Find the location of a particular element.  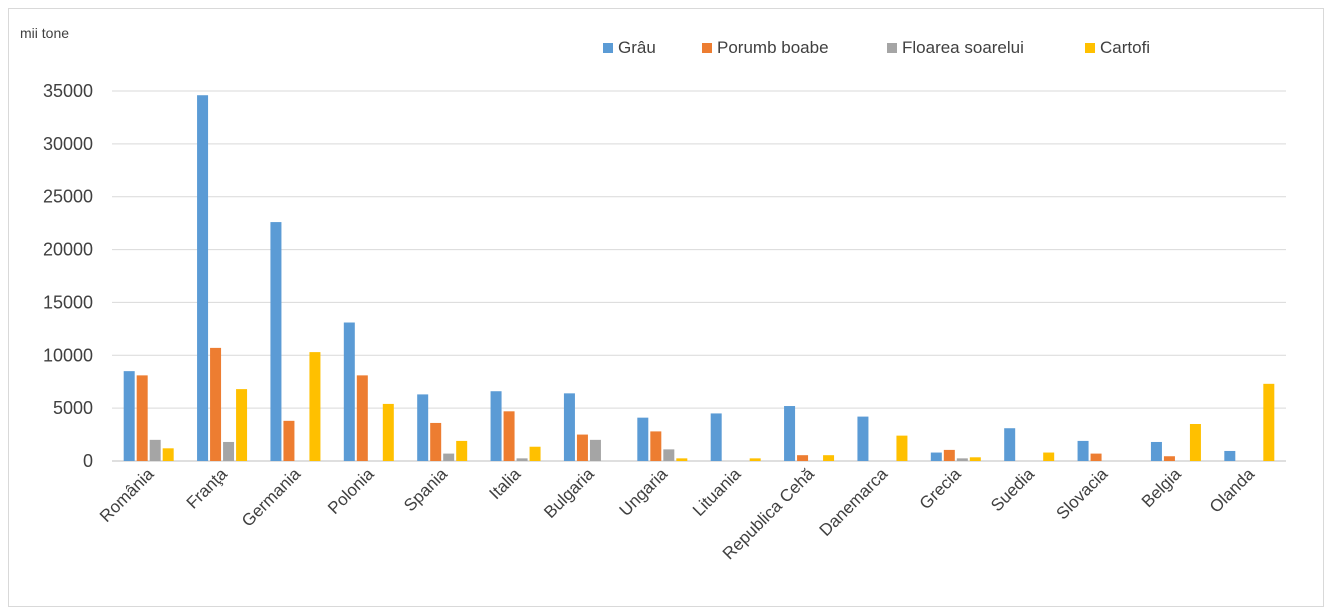

y-tick-label: 30000 is located at coordinates (68, 144).